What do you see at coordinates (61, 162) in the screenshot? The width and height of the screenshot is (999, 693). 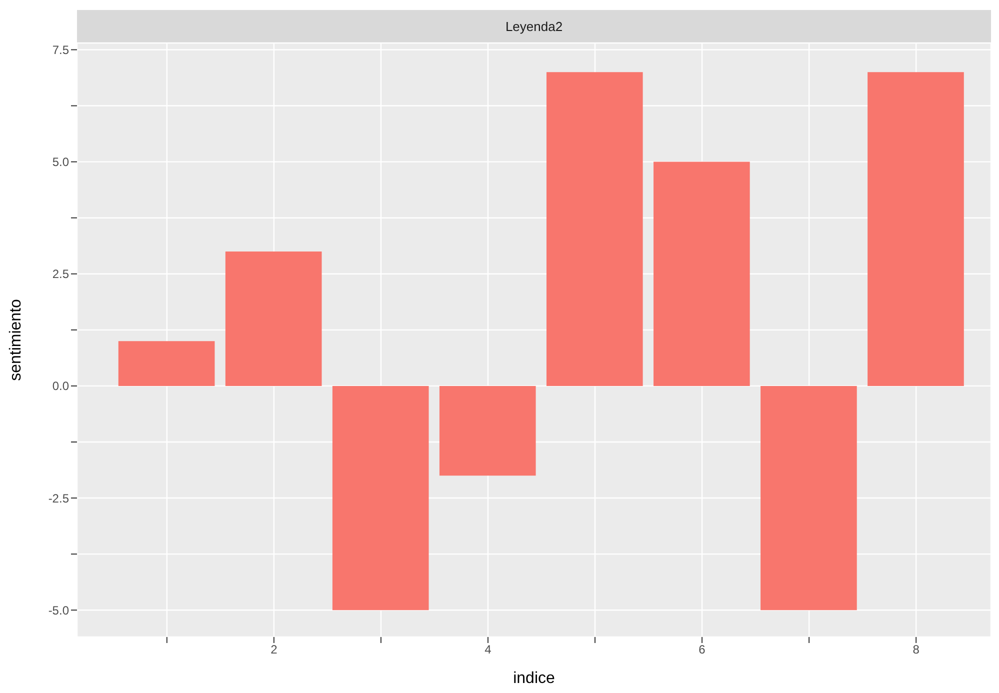 I see `y-tick-label: 5.0` at bounding box center [61, 162].